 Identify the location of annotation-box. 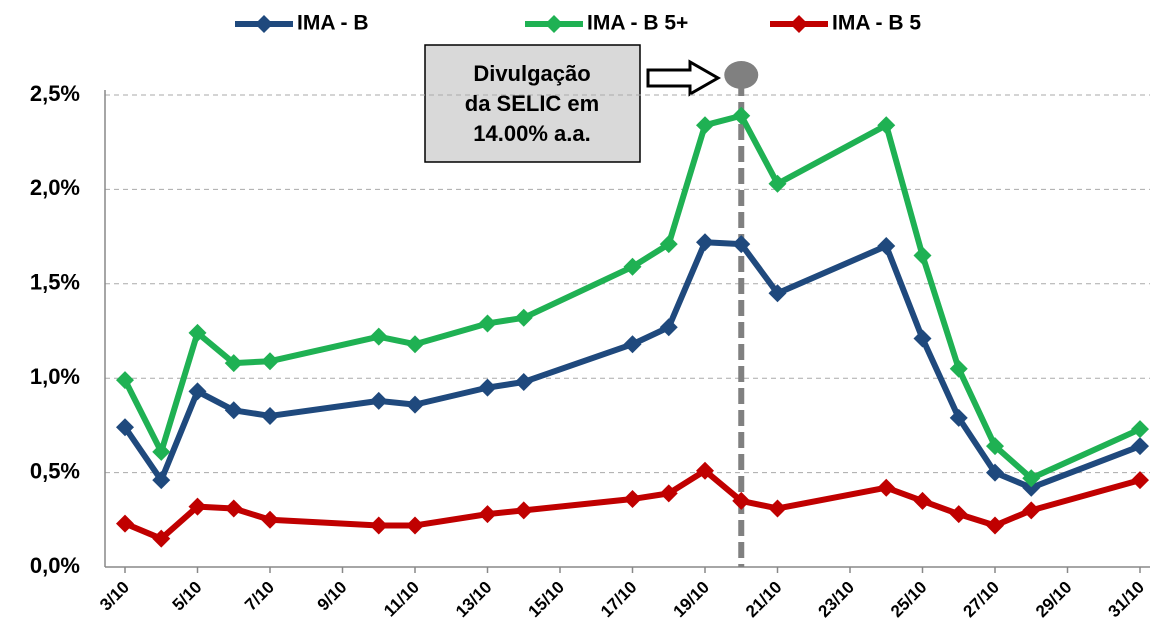
(532, 103).